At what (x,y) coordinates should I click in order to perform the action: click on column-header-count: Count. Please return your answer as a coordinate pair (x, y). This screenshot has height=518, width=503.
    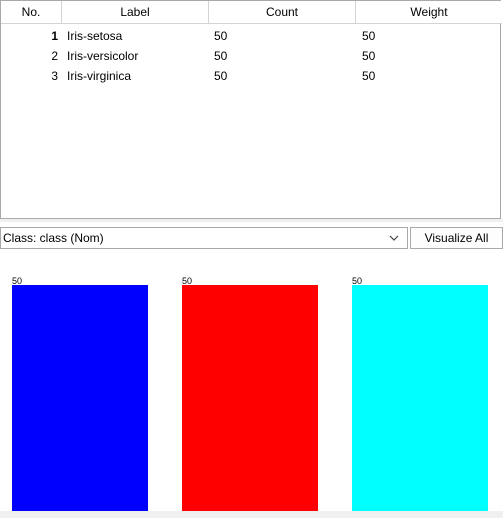
    Looking at the image, I should click on (282, 12).